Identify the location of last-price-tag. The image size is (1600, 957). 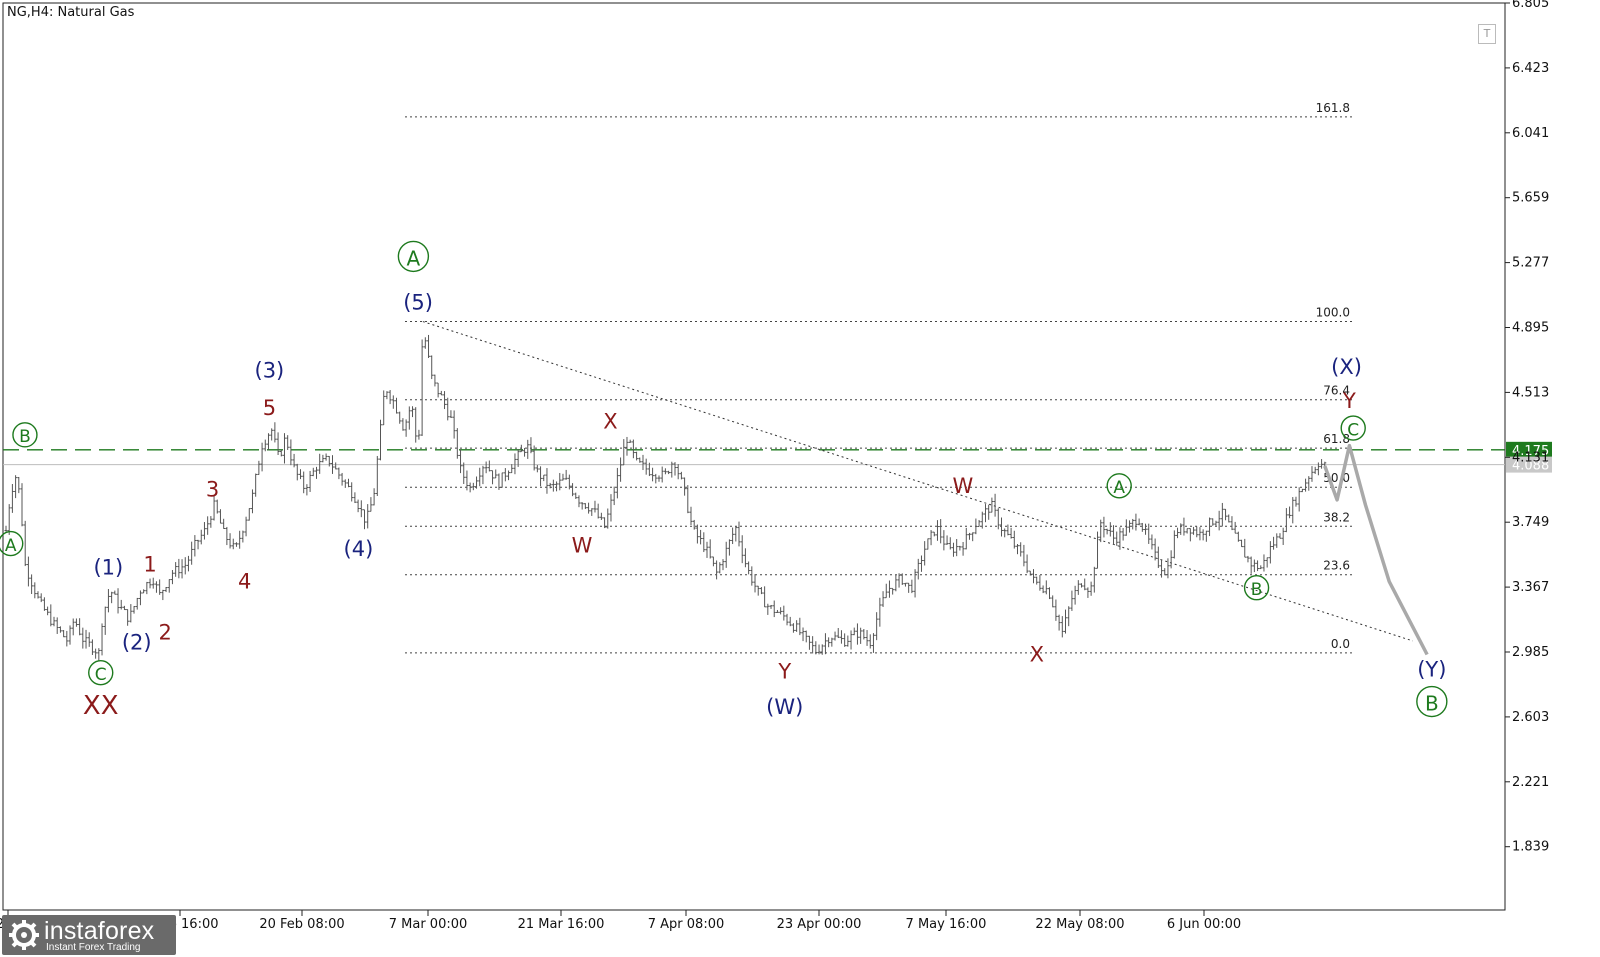
(1529, 464).